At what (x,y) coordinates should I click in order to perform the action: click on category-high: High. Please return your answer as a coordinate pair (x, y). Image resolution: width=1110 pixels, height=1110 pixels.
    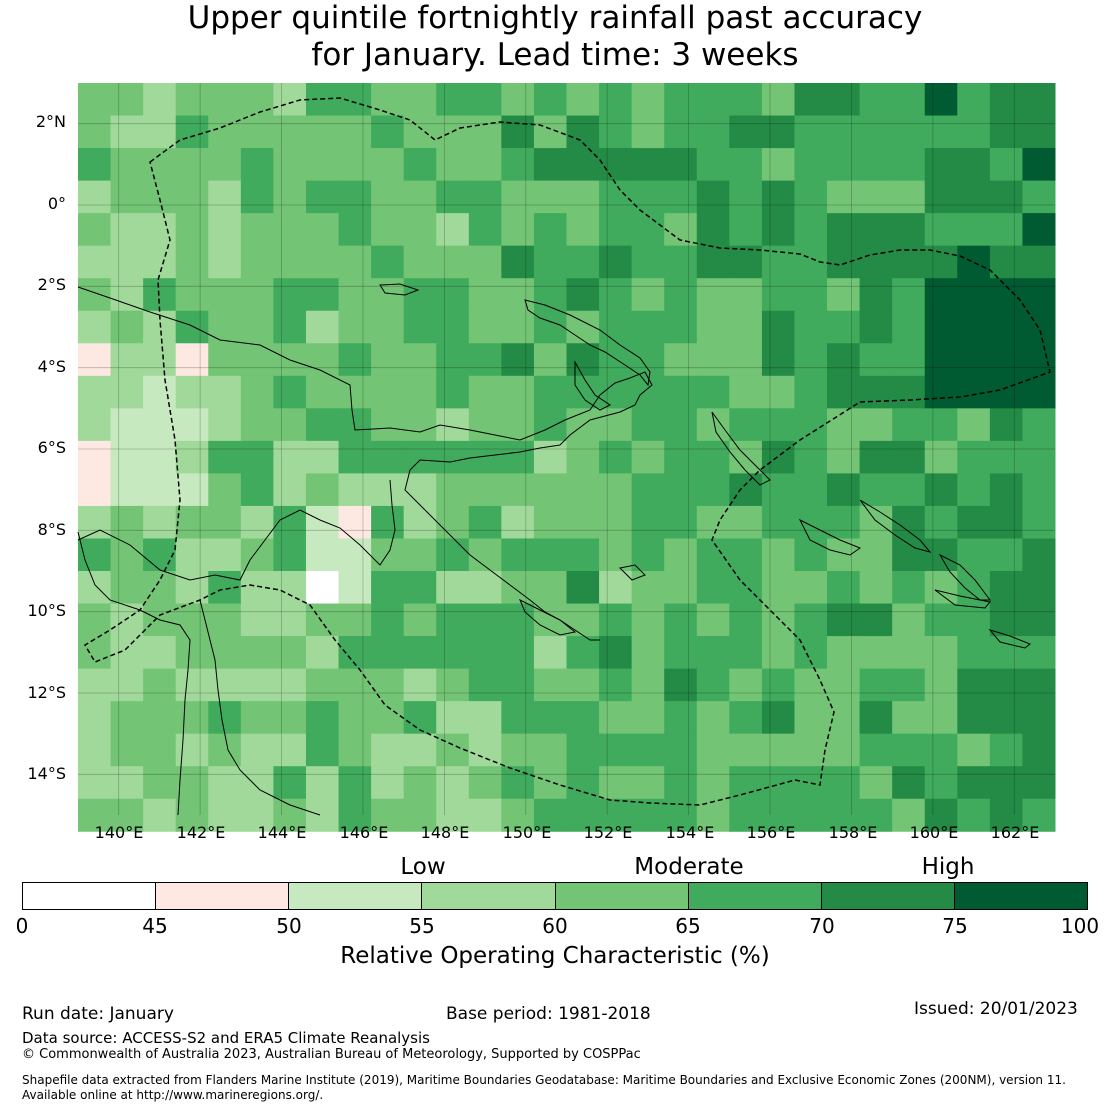
    Looking at the image, I should click on (948, 867).